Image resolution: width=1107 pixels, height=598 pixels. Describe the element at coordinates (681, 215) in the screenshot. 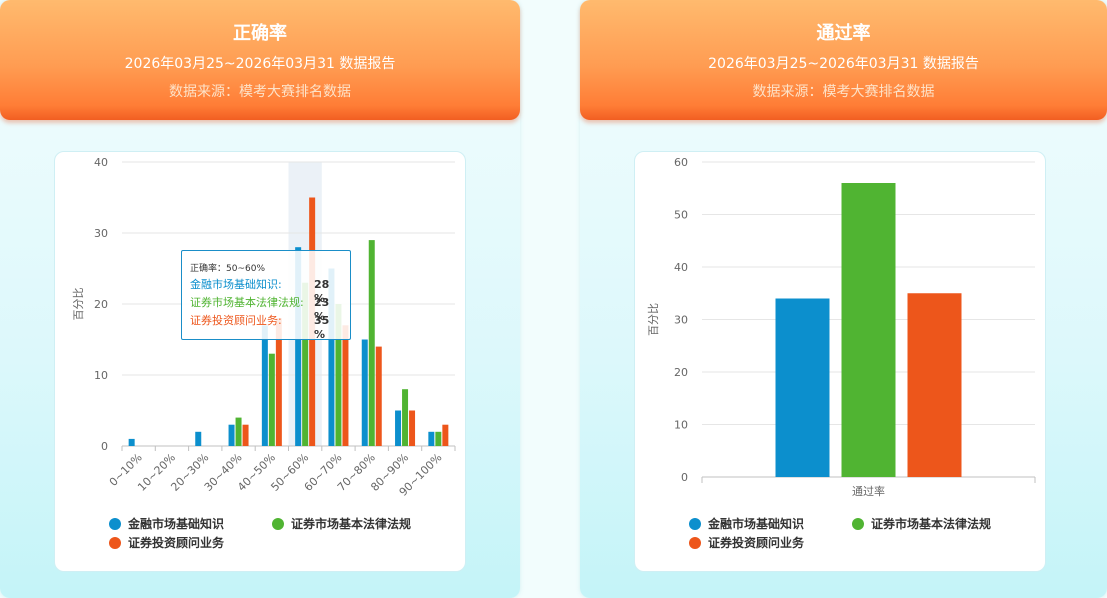

I see `y-tick-label: 50` at that location.